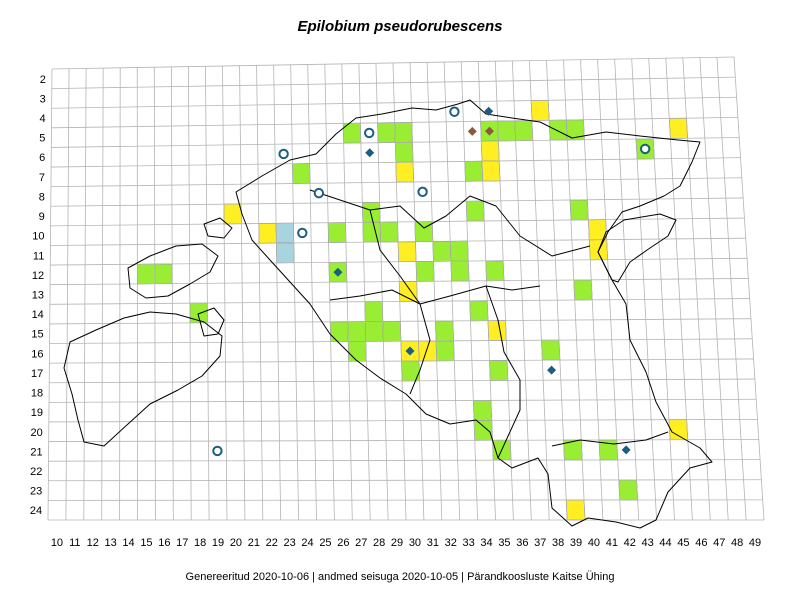 Image resolution: width=800 pixels, height=600 pixels. Describe the element at coordinates (637, 248) in the screenshot. I see `lake-peipsi` at that location.